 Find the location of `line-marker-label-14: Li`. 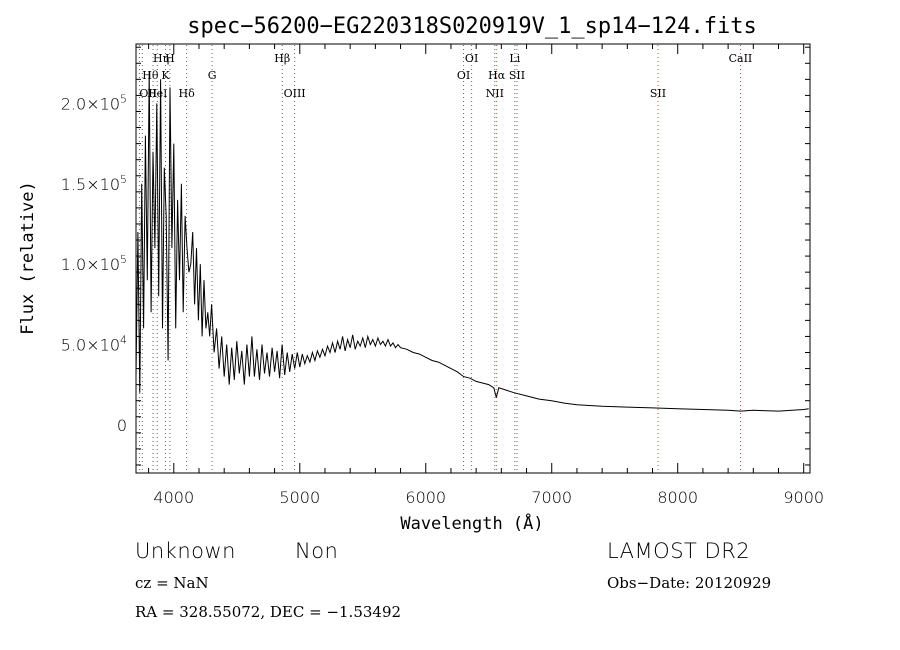

line-marker-label-14: Li is located at coordinates (514, 58).